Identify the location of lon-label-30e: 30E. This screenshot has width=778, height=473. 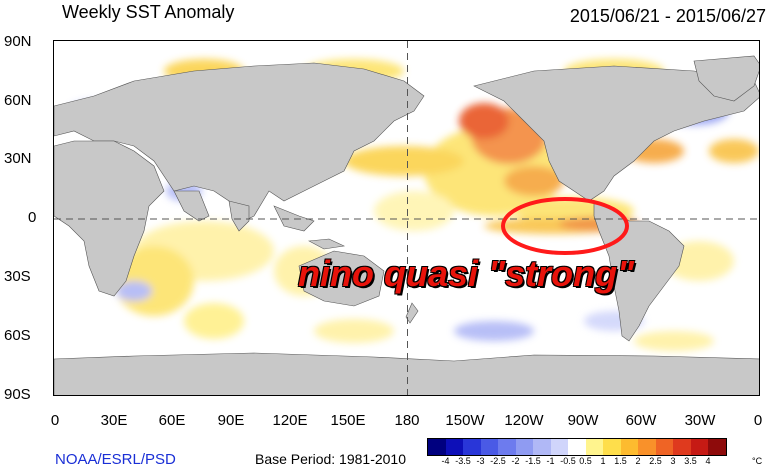
(114, 420).